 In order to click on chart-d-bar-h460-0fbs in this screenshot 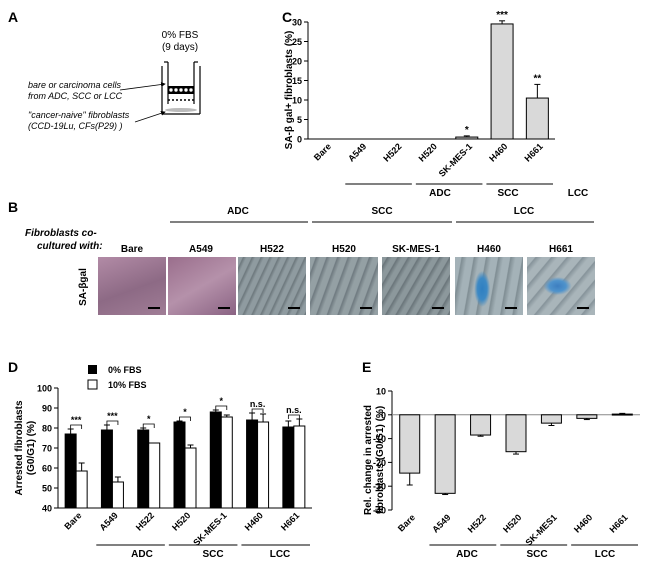, I will do `click(252, 464)`.